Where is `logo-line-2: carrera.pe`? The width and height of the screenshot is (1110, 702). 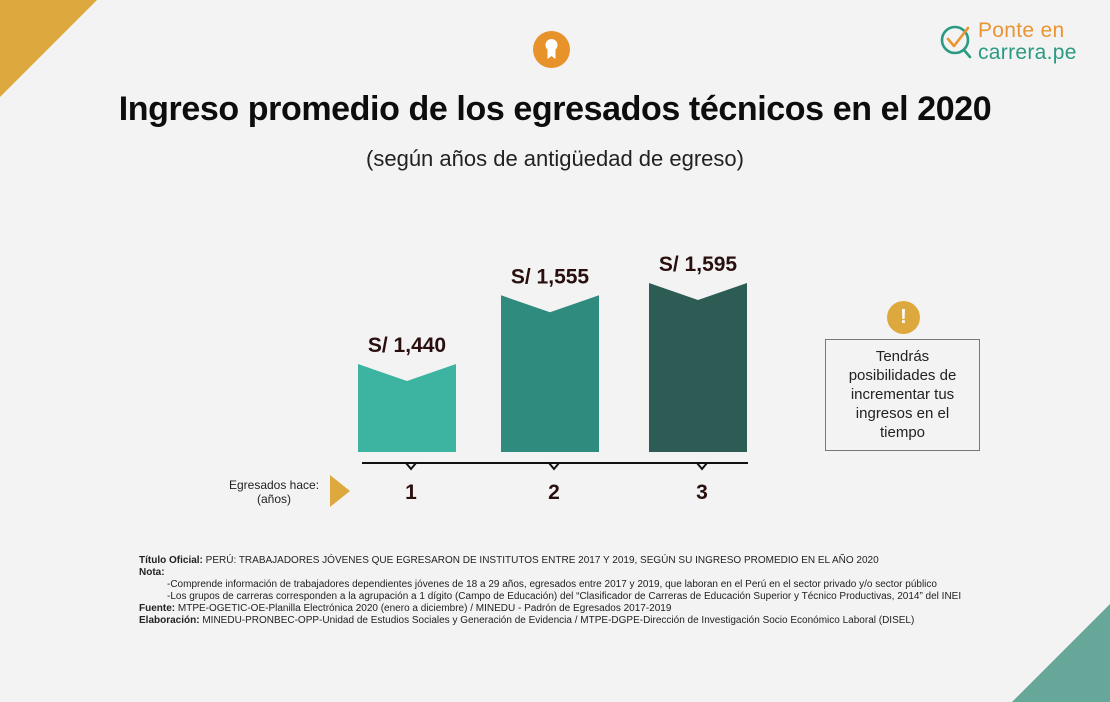 logo-line-2: carrera.pe is located at coordinates (1027, 52).